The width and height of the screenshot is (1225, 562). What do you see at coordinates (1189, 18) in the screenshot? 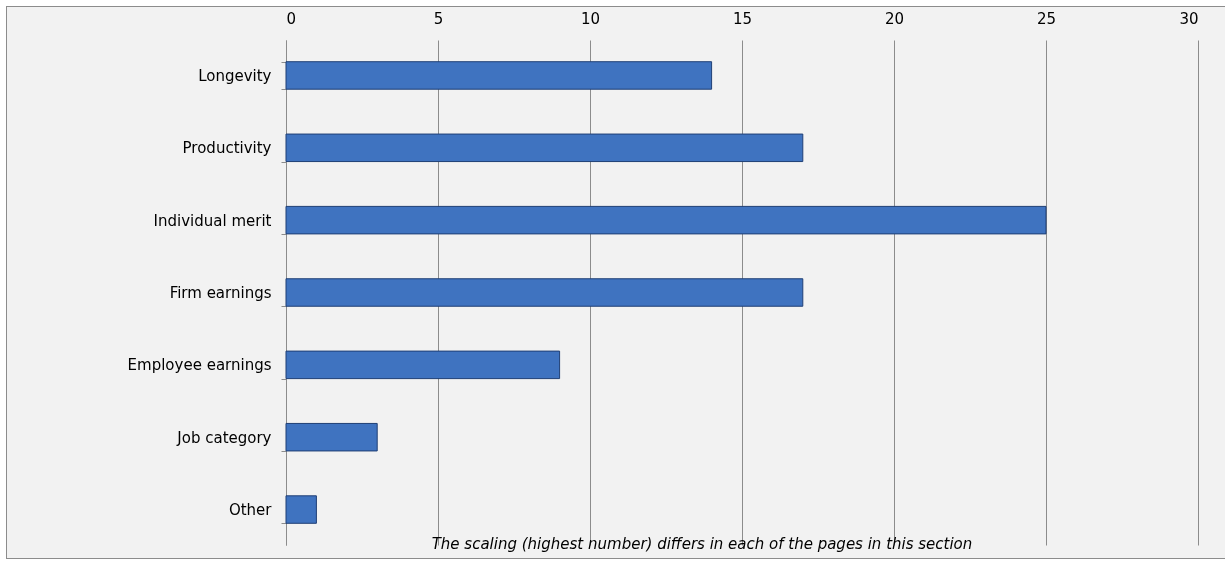
I see `x-tick-label: 30` at bounding box center [1189, 18].